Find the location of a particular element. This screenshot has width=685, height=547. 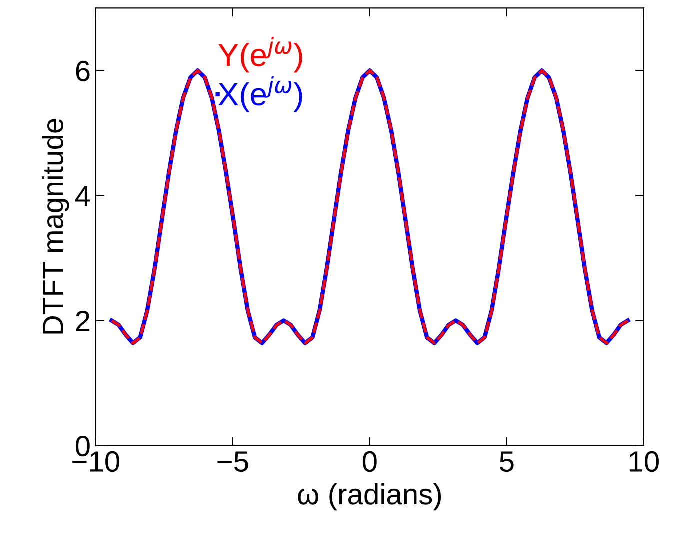

y-axis-title: DTFT magnitude is located at coordinates (56, 226).